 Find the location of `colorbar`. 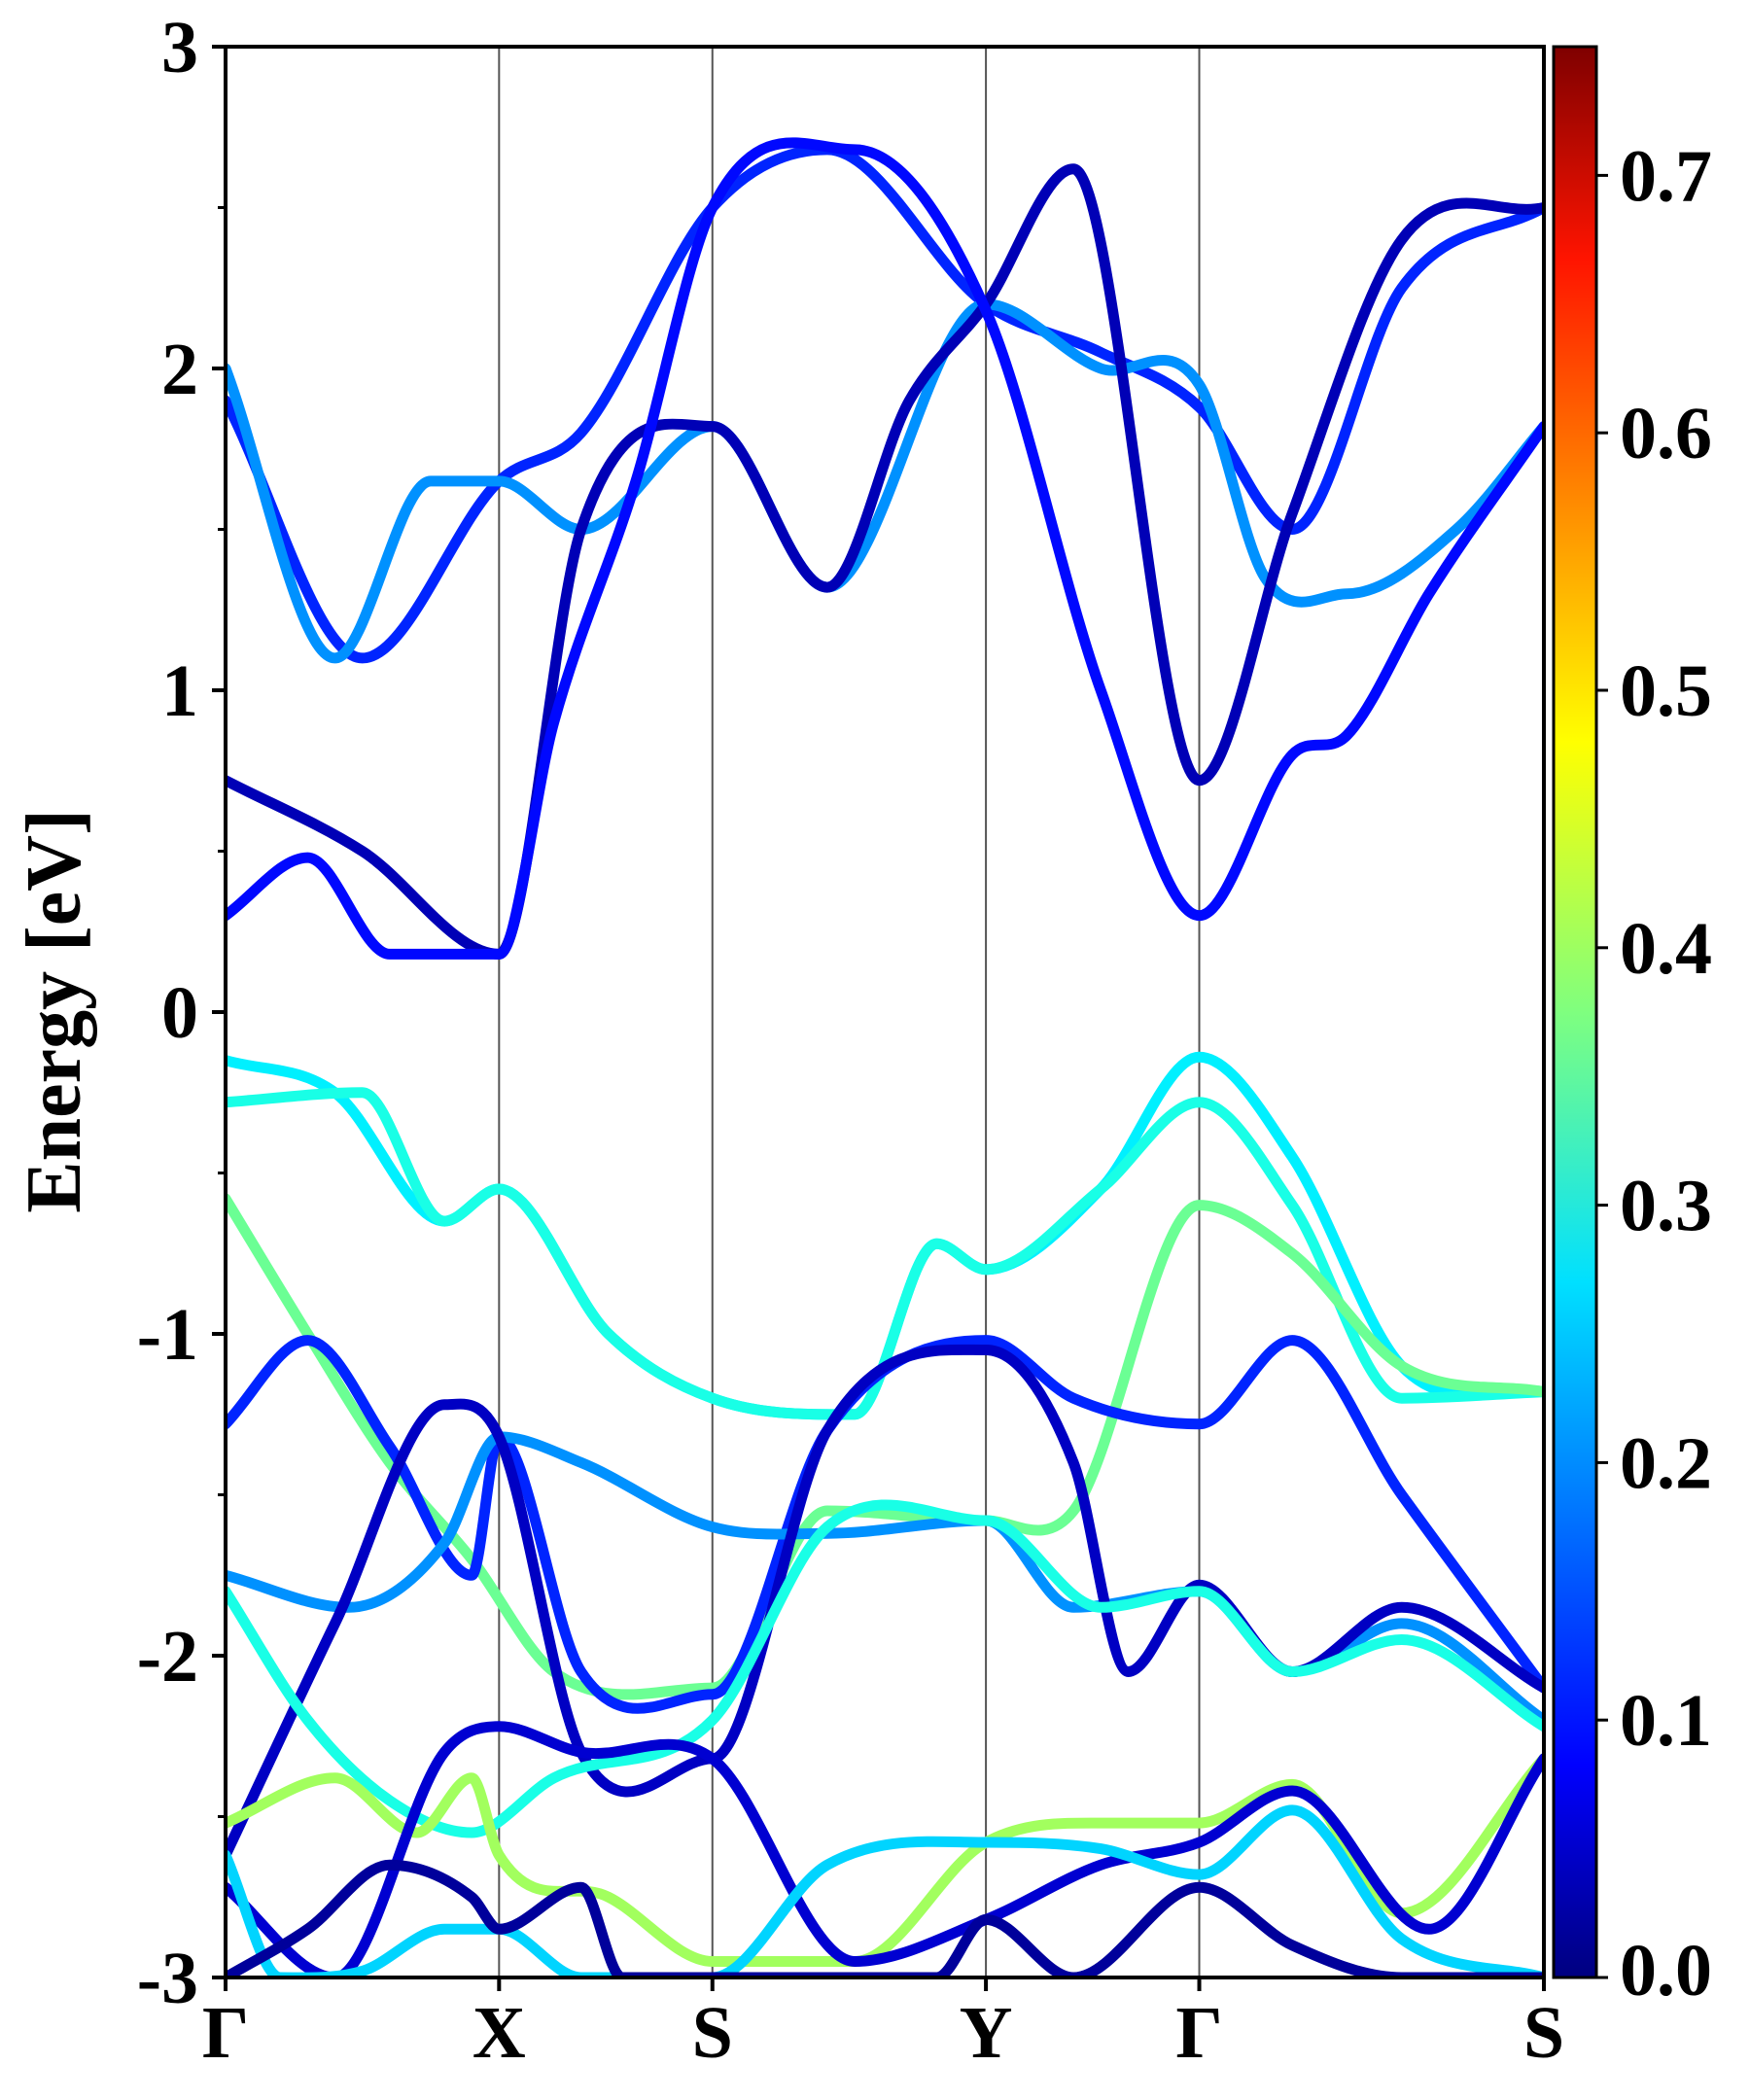

colorbar is located at coordinates (1575, 1012).